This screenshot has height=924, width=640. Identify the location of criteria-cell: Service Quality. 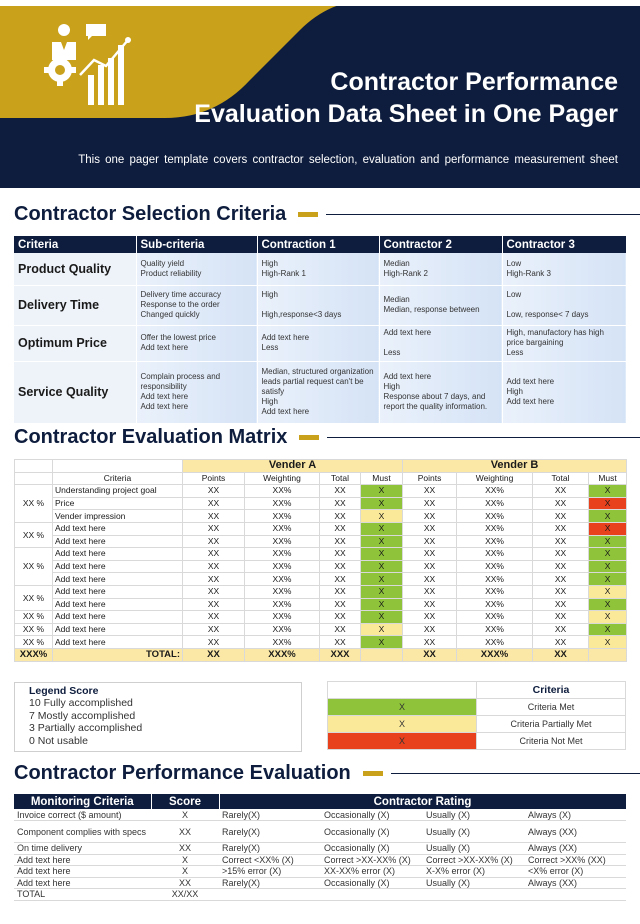
(75, 392).